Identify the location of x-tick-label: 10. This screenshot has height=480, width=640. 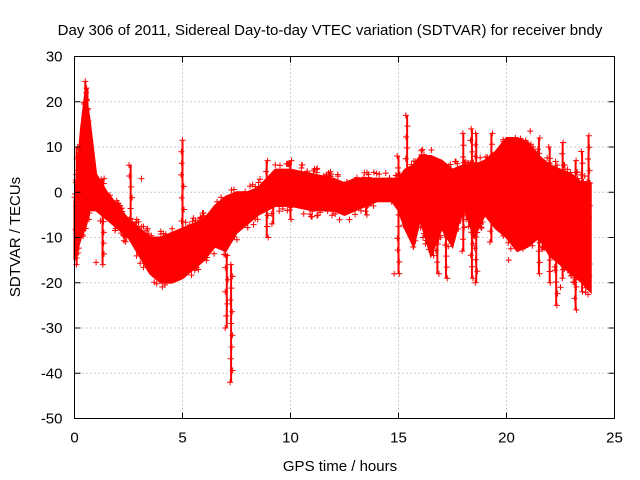
(290, 438).